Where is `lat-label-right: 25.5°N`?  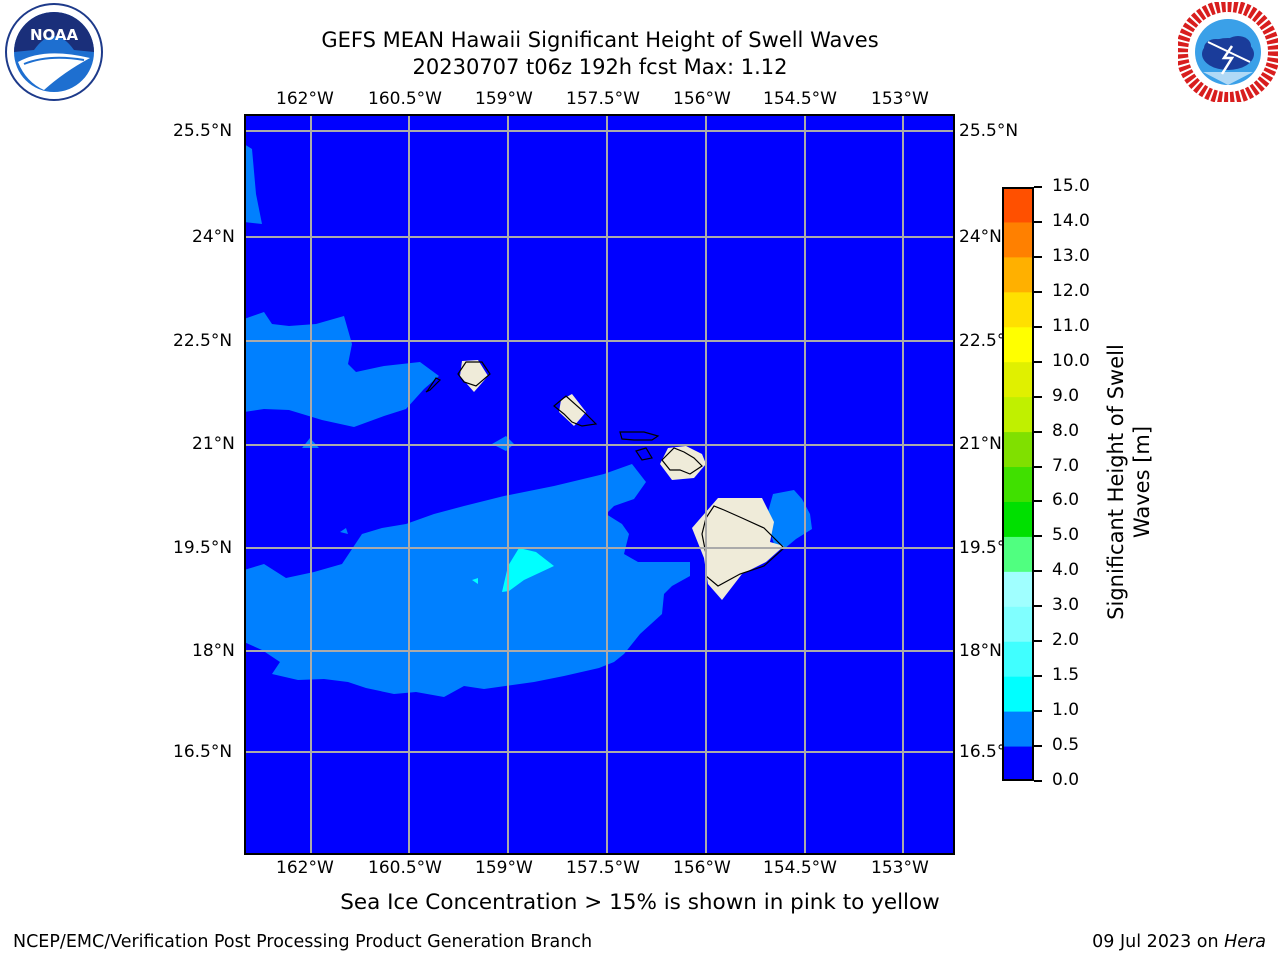
lat-label-right: 25.5°N is located at coordinates (989, 131).